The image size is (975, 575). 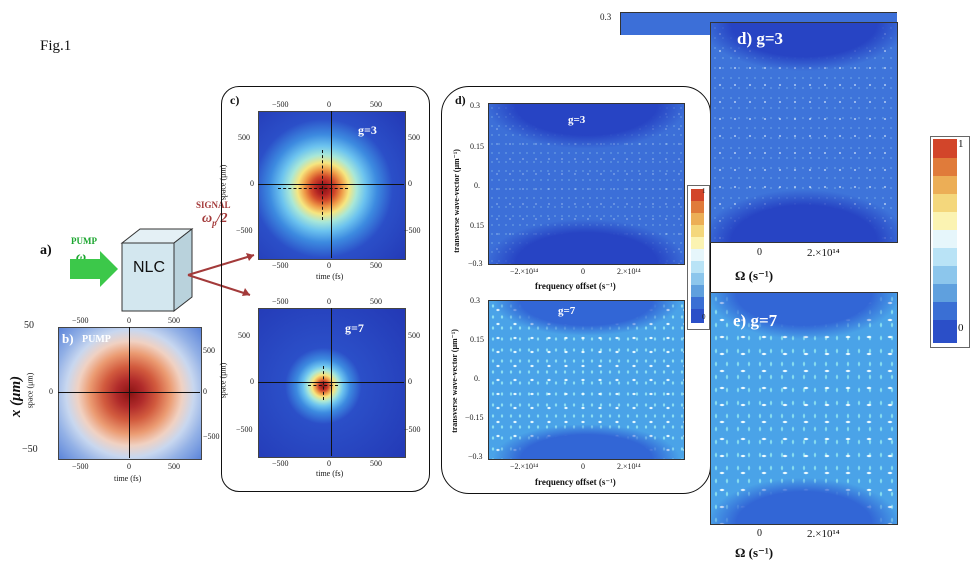 What do you see at coordinates (414, 137) in the screenshot?
I see `c-upper-y-tick-right-500: 500` at bounding box center [414, 137].